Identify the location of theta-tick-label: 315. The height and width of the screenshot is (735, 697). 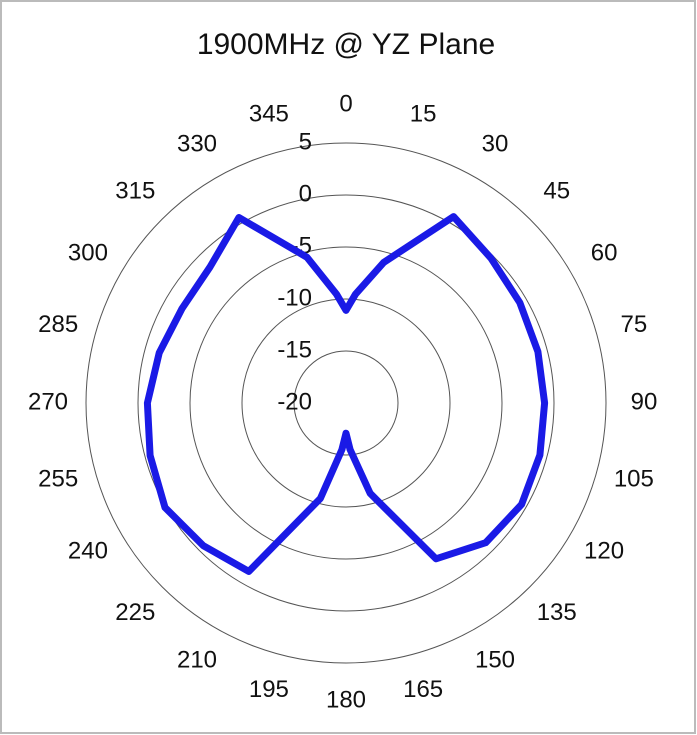
(135, 191).